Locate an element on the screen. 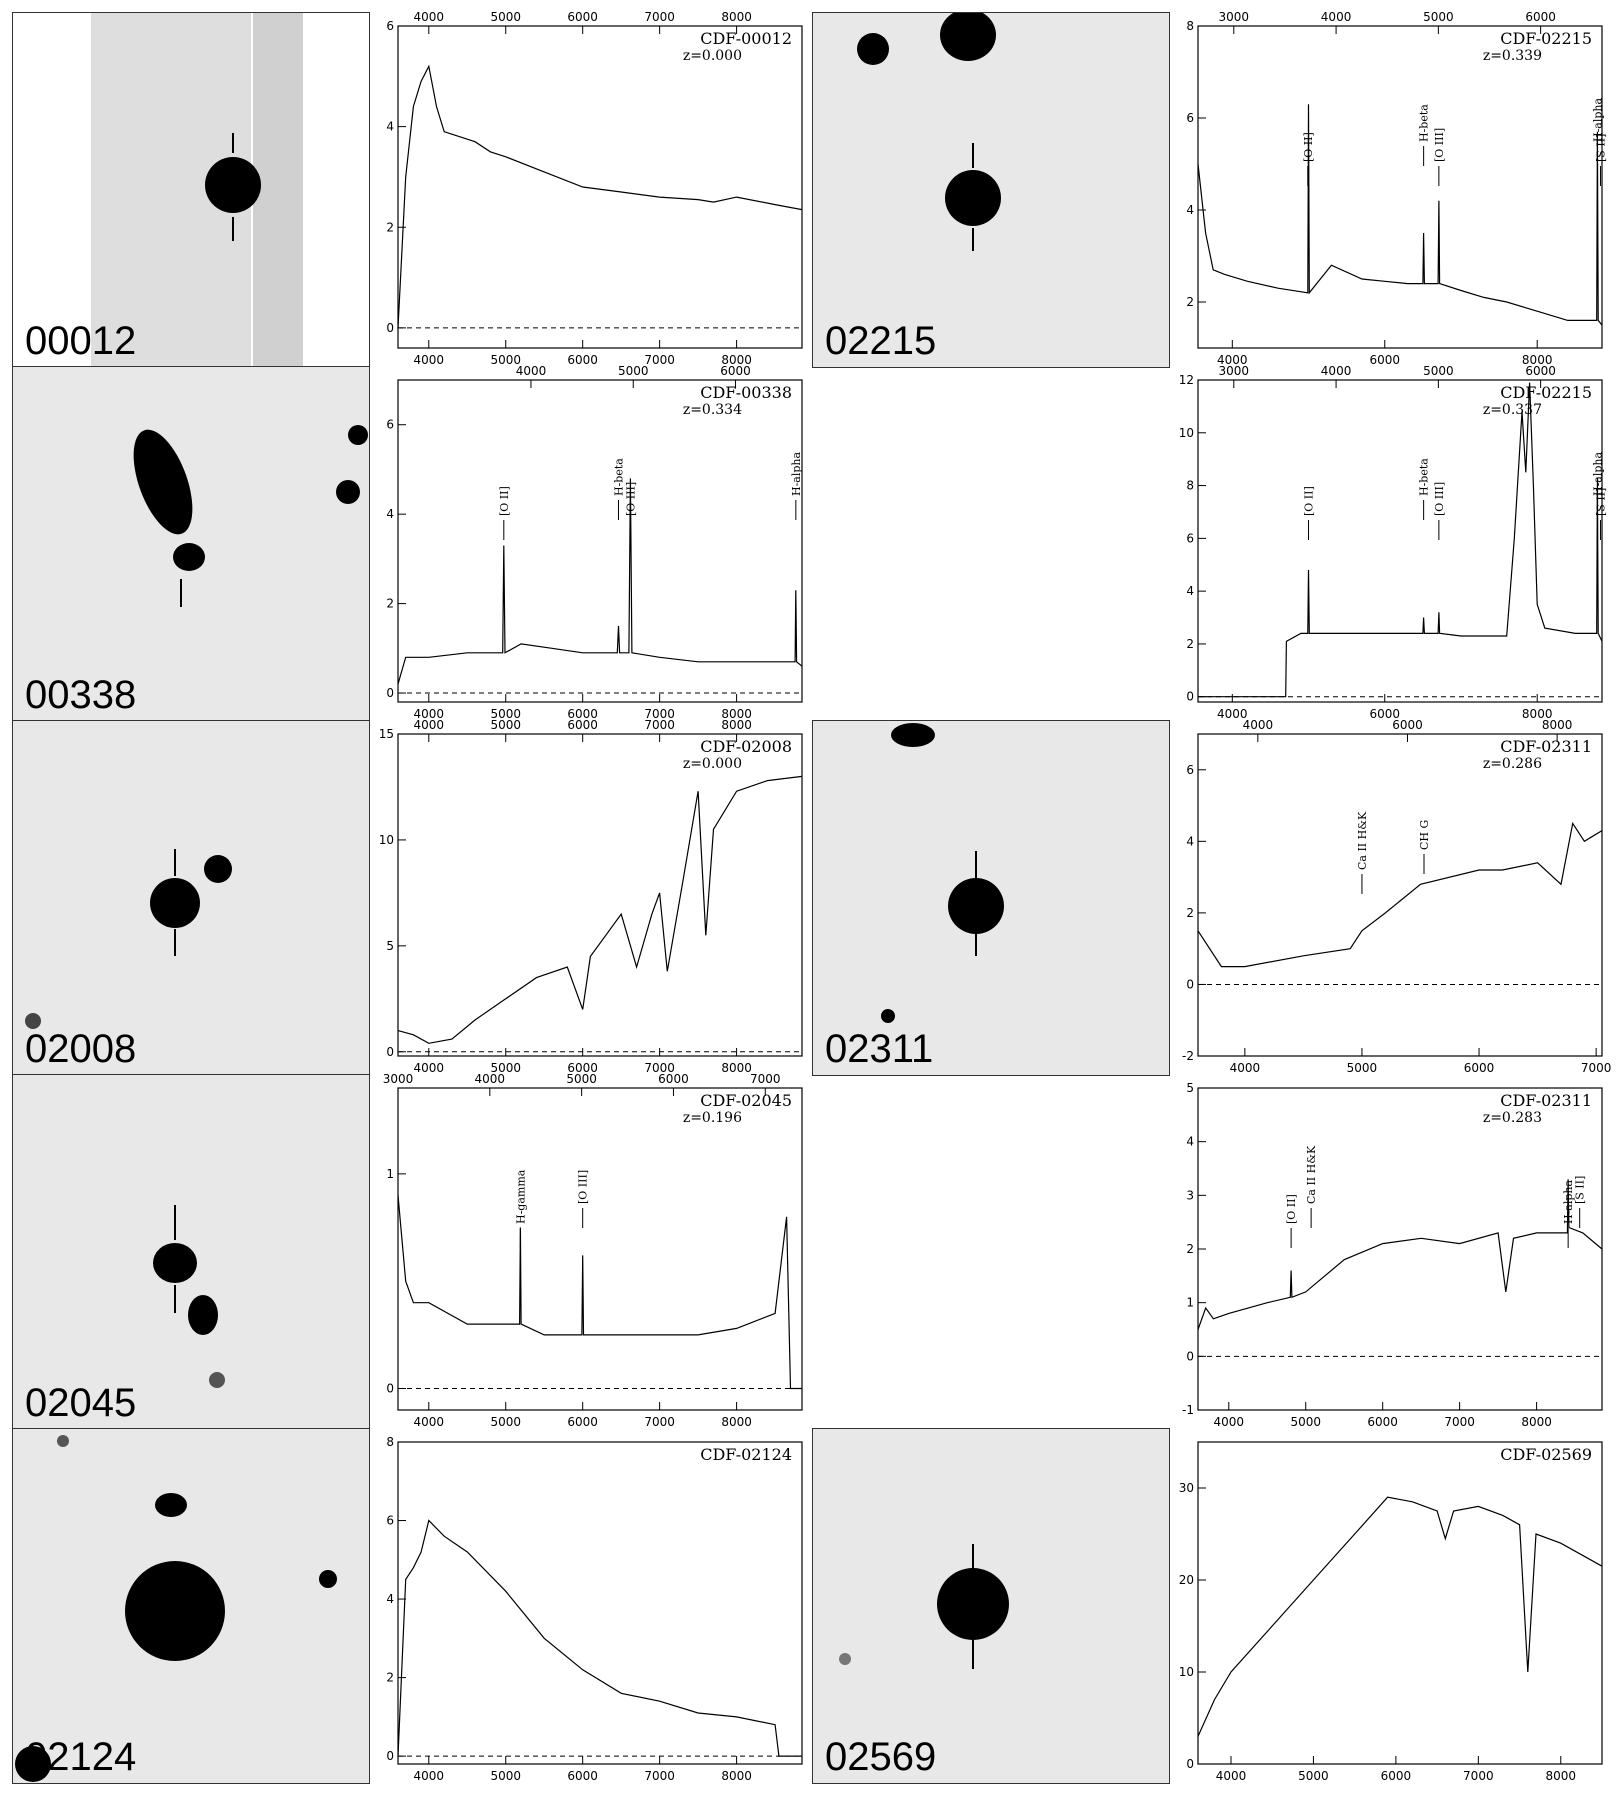 This screenshot has height=1805, width=1616. object-label: CDF-00338 is located at coordinates (746, 392).